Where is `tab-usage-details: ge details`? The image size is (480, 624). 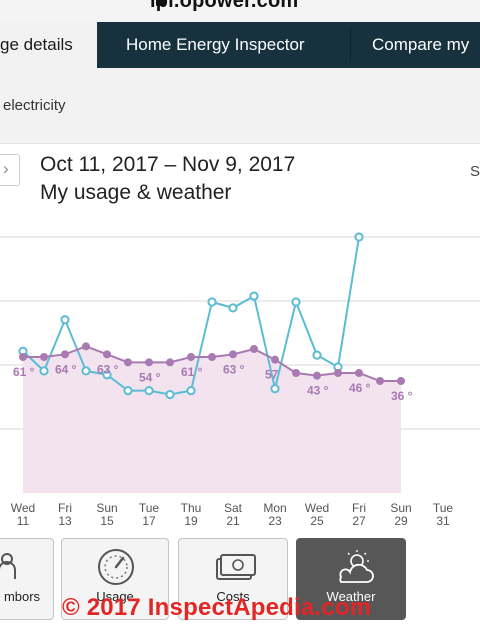 tab-usage-details: ge details is located at coordinates (48, 45).